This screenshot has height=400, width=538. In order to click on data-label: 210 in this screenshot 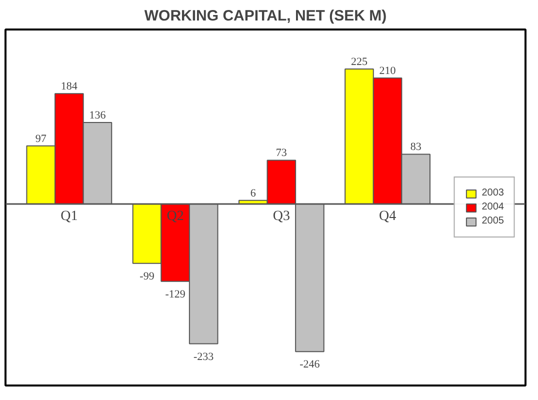, I will do `click(387, 71)`.